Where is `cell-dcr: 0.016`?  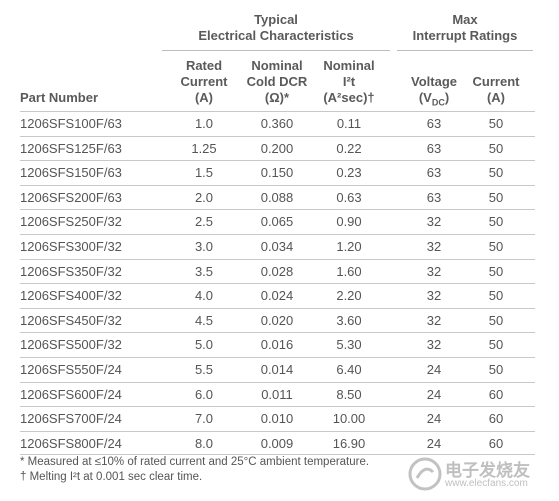
cell-dcr: 0.016 is located at coordinates (277, 345).